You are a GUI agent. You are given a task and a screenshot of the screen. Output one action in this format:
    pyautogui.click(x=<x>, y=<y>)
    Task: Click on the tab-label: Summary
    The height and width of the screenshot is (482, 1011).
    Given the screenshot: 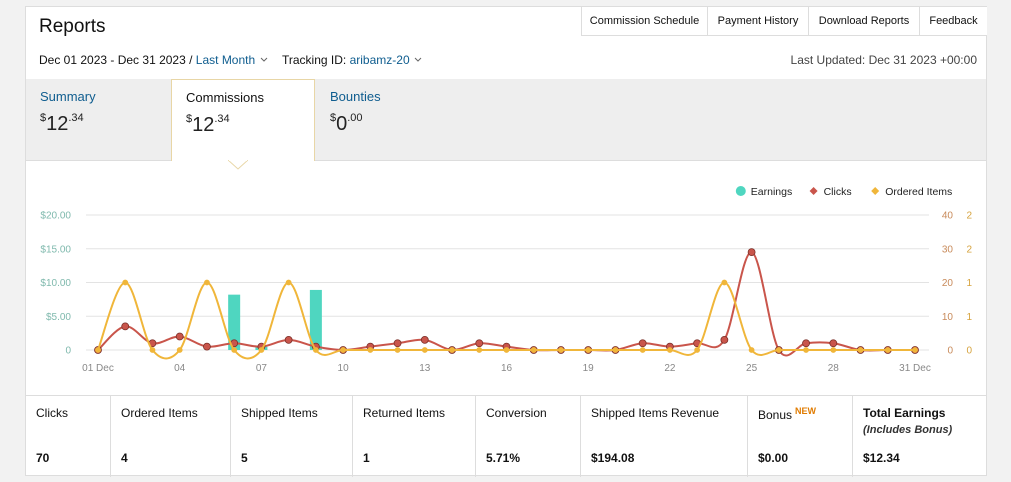 What is the action you would take?
    pyautogui.click(x=68, y=96)
    